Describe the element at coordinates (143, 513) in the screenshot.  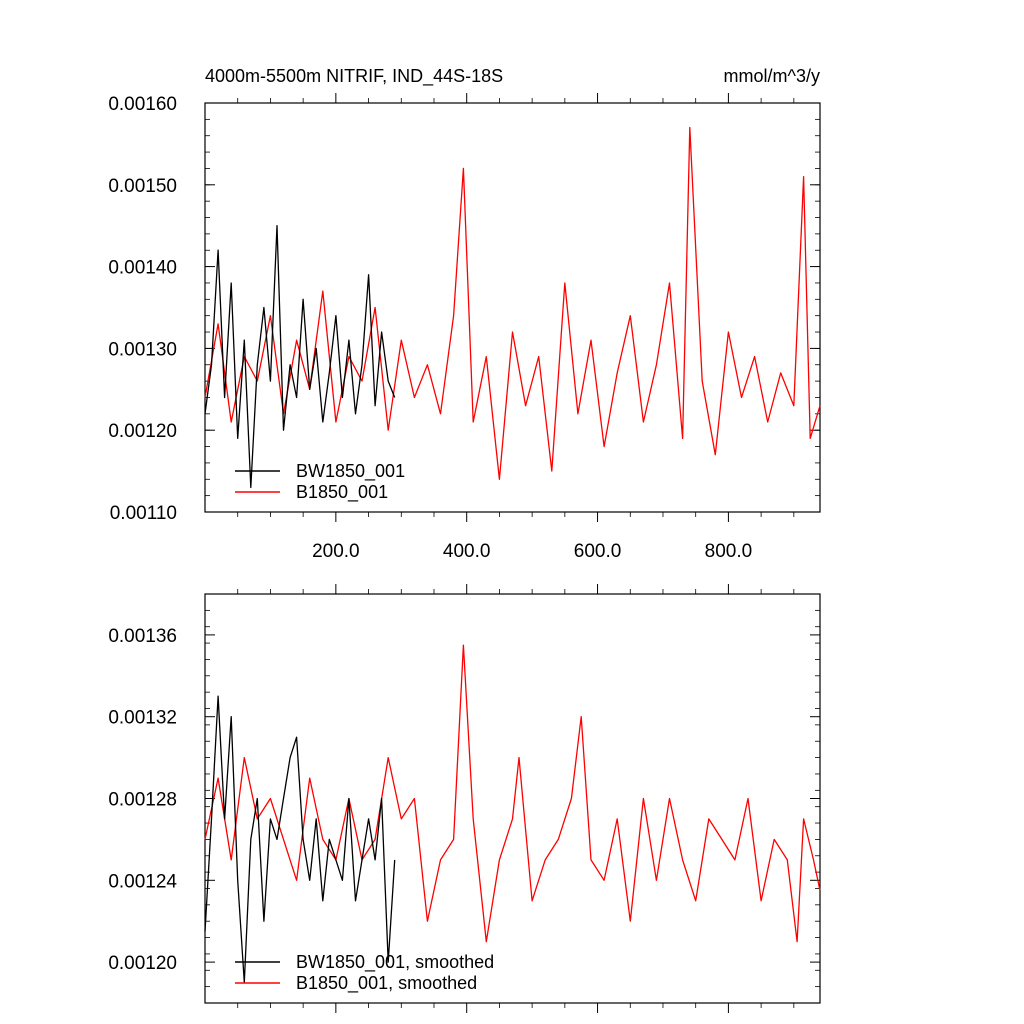
I see `y-tick-label: 0.00110` at that location.